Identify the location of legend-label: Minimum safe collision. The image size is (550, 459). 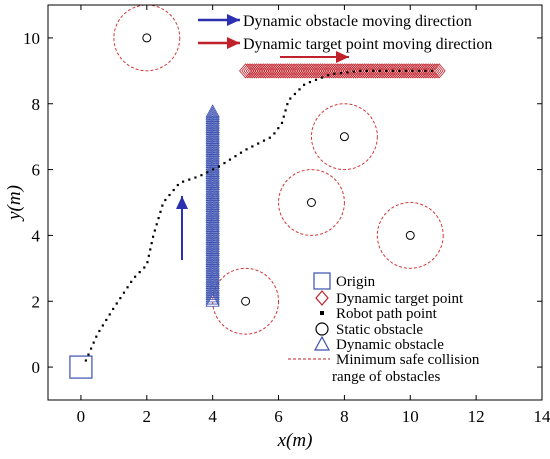
(408, 360).